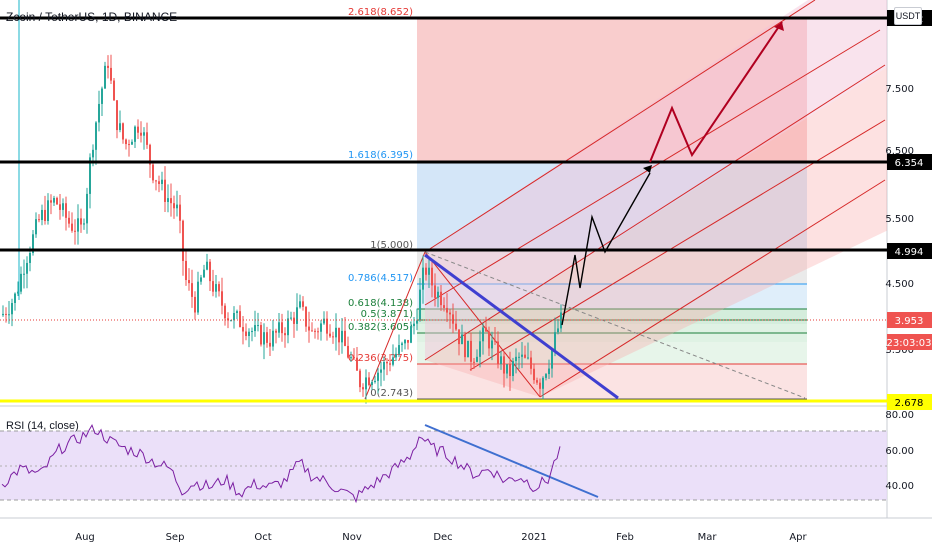  I want to click on price-badge-label: 2.678, so click(909, 403).